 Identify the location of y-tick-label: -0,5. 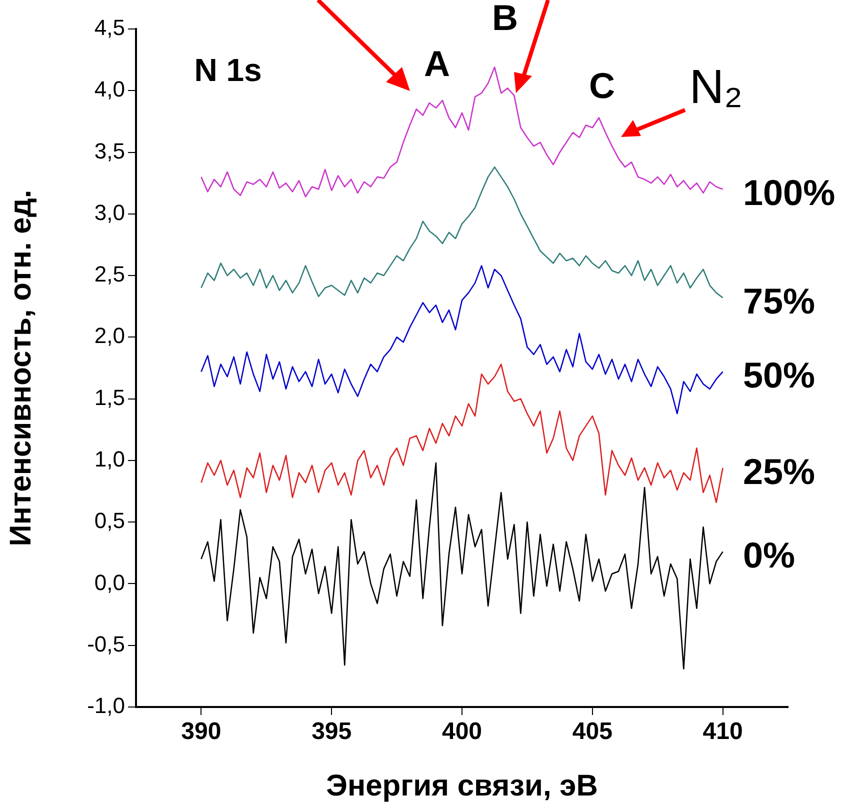
(106, 643).